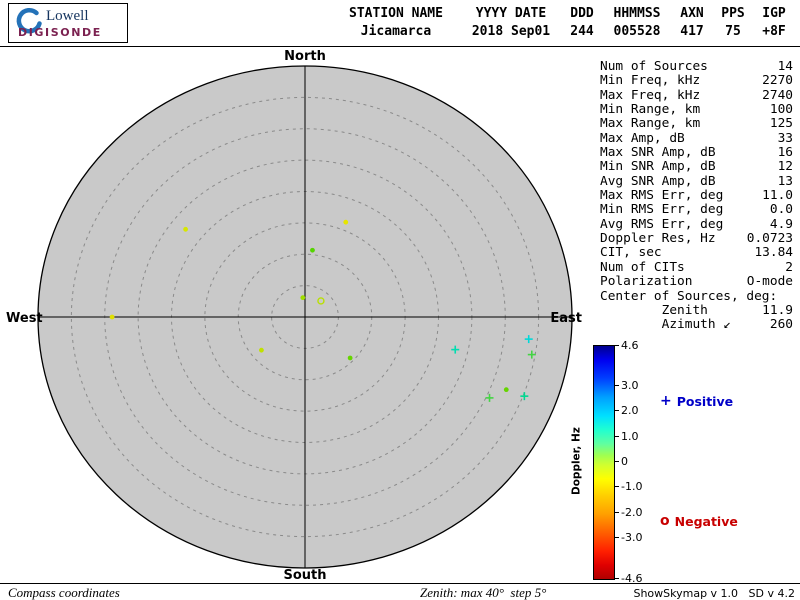 The height and width of the screenshot is (600, 800). What do you see at coordinates (654, 66) in the screenshot?
I see `stats-label: Num of Sources` at bounding box center [654, 66].